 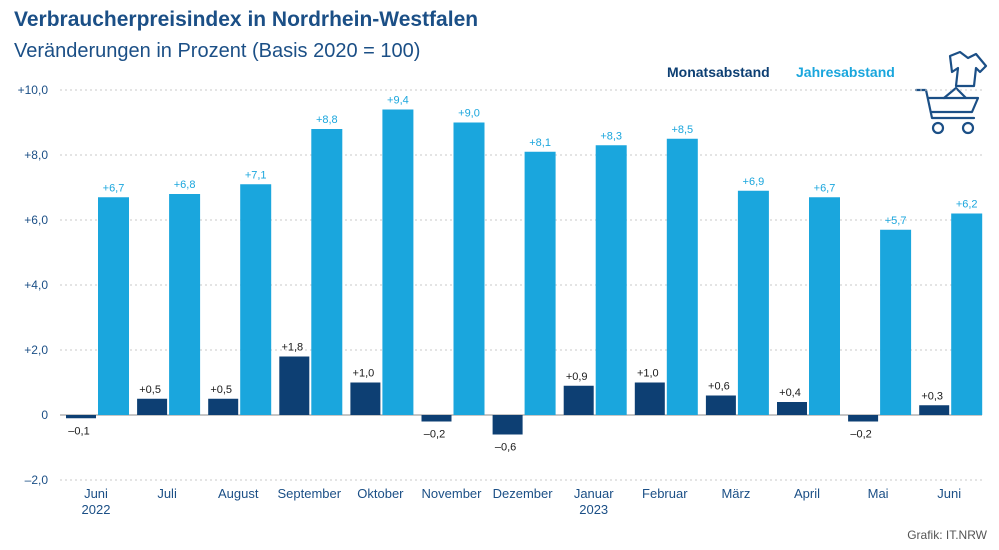 What do you see at coordinates (593, 509) in the screenshot?
I see `x-tick-sublabel: 2023` at bounding box center [593, 509].